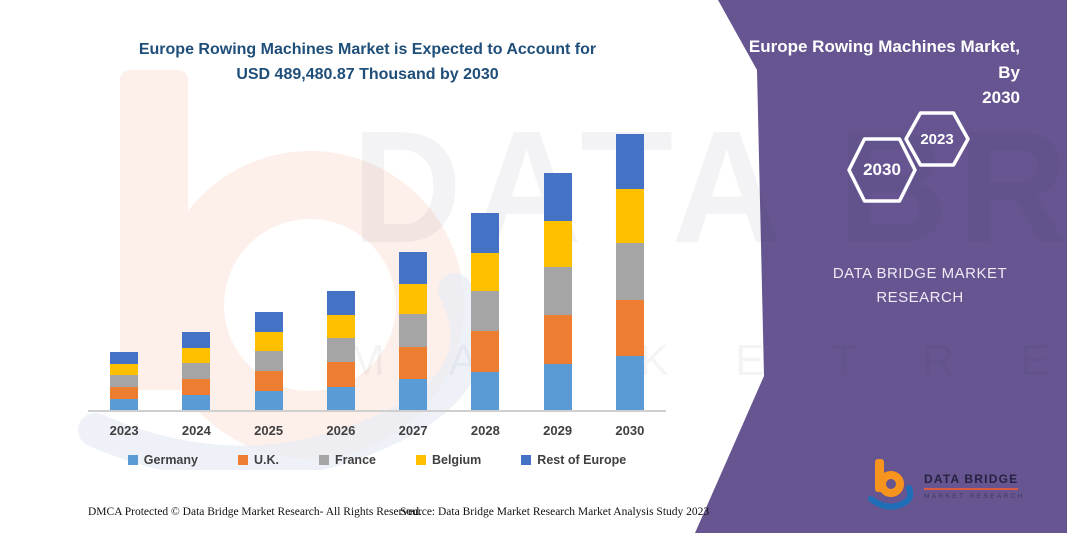 The height and width of the screenshot is (533, 1067). I want to click on legend-item-rest-of-europe: Rest of Europe, so click(573, 460).